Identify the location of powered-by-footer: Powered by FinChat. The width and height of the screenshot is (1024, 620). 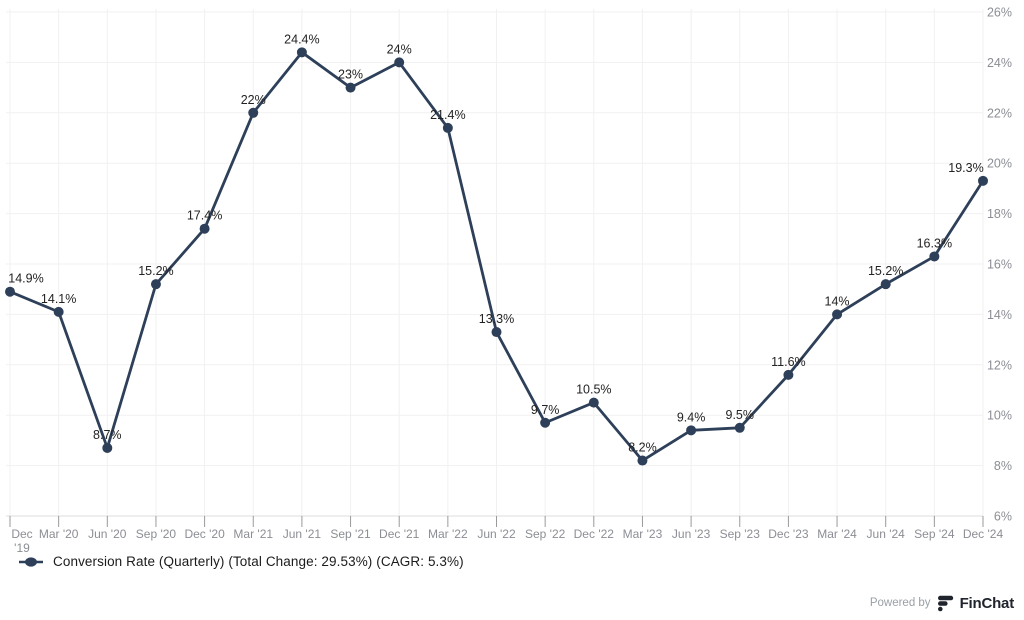
(942, 603).